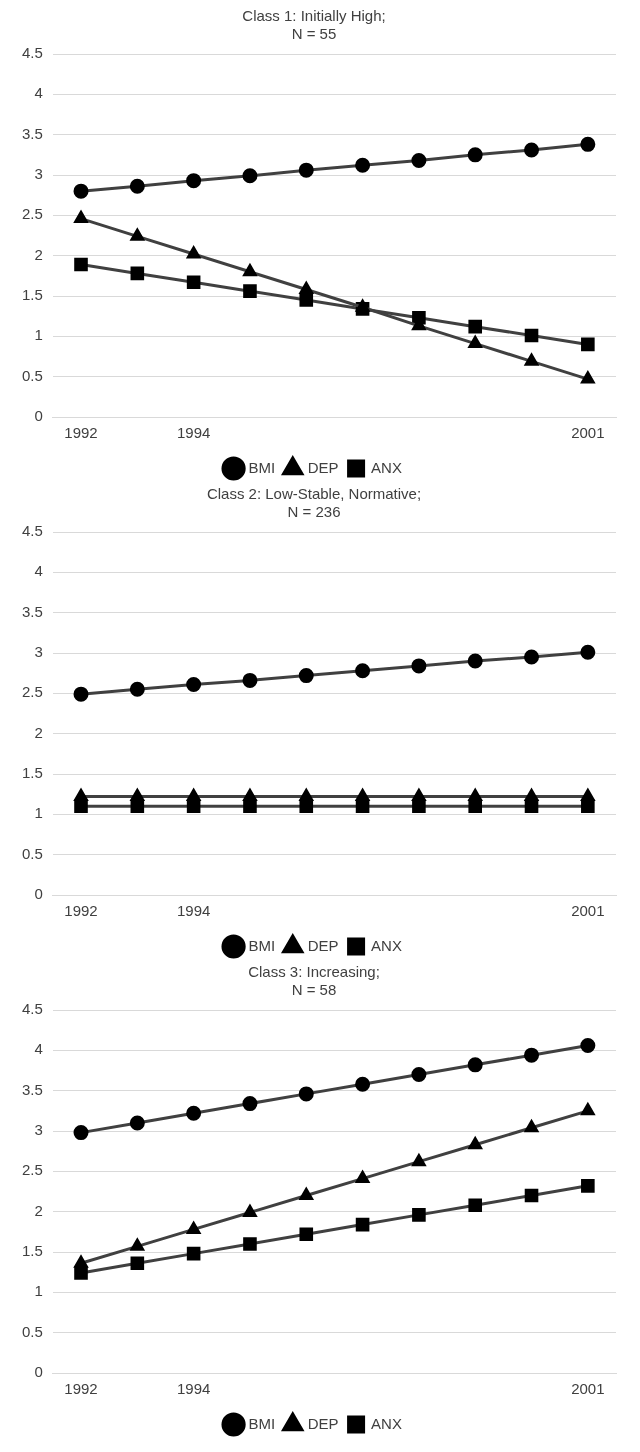 This screenshot has height=1452, width=640. Describe the element at coordinates (314, 25) in the screenshot. I see `chart-title: Class 1: Initially High; N = 55` at that location.